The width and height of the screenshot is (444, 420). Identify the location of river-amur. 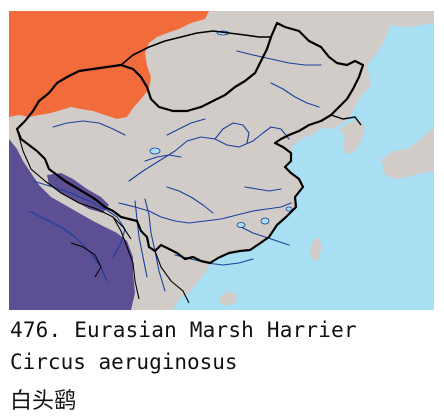
(279, 58).